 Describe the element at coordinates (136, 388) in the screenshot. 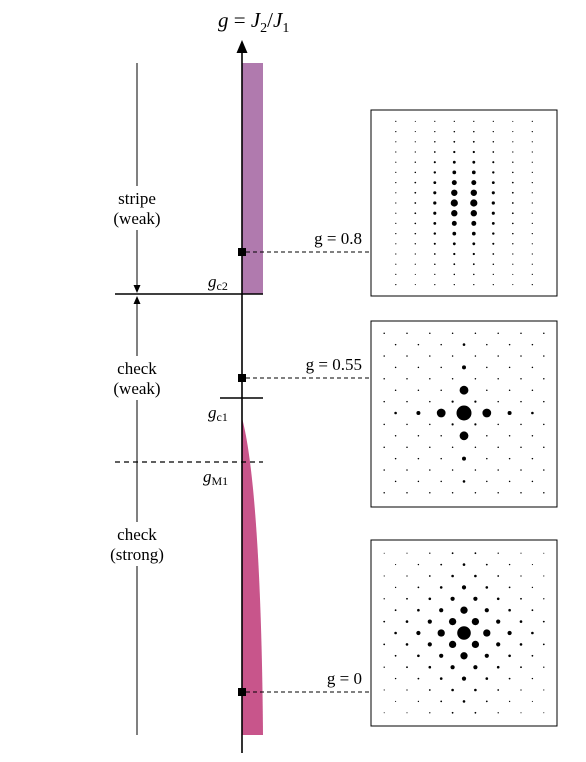

I see `phase-check-weak-strength: (weak)` at that location.